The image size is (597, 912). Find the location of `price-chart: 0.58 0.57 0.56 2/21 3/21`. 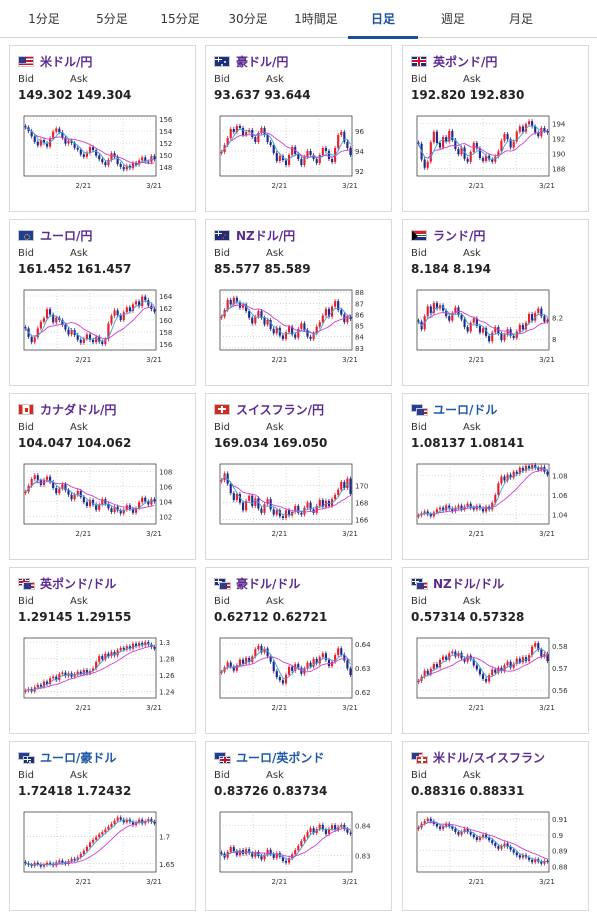

price-chart: 0.58 0.57 0.56 2/21 3/21 is located at coordinates (493, 673).